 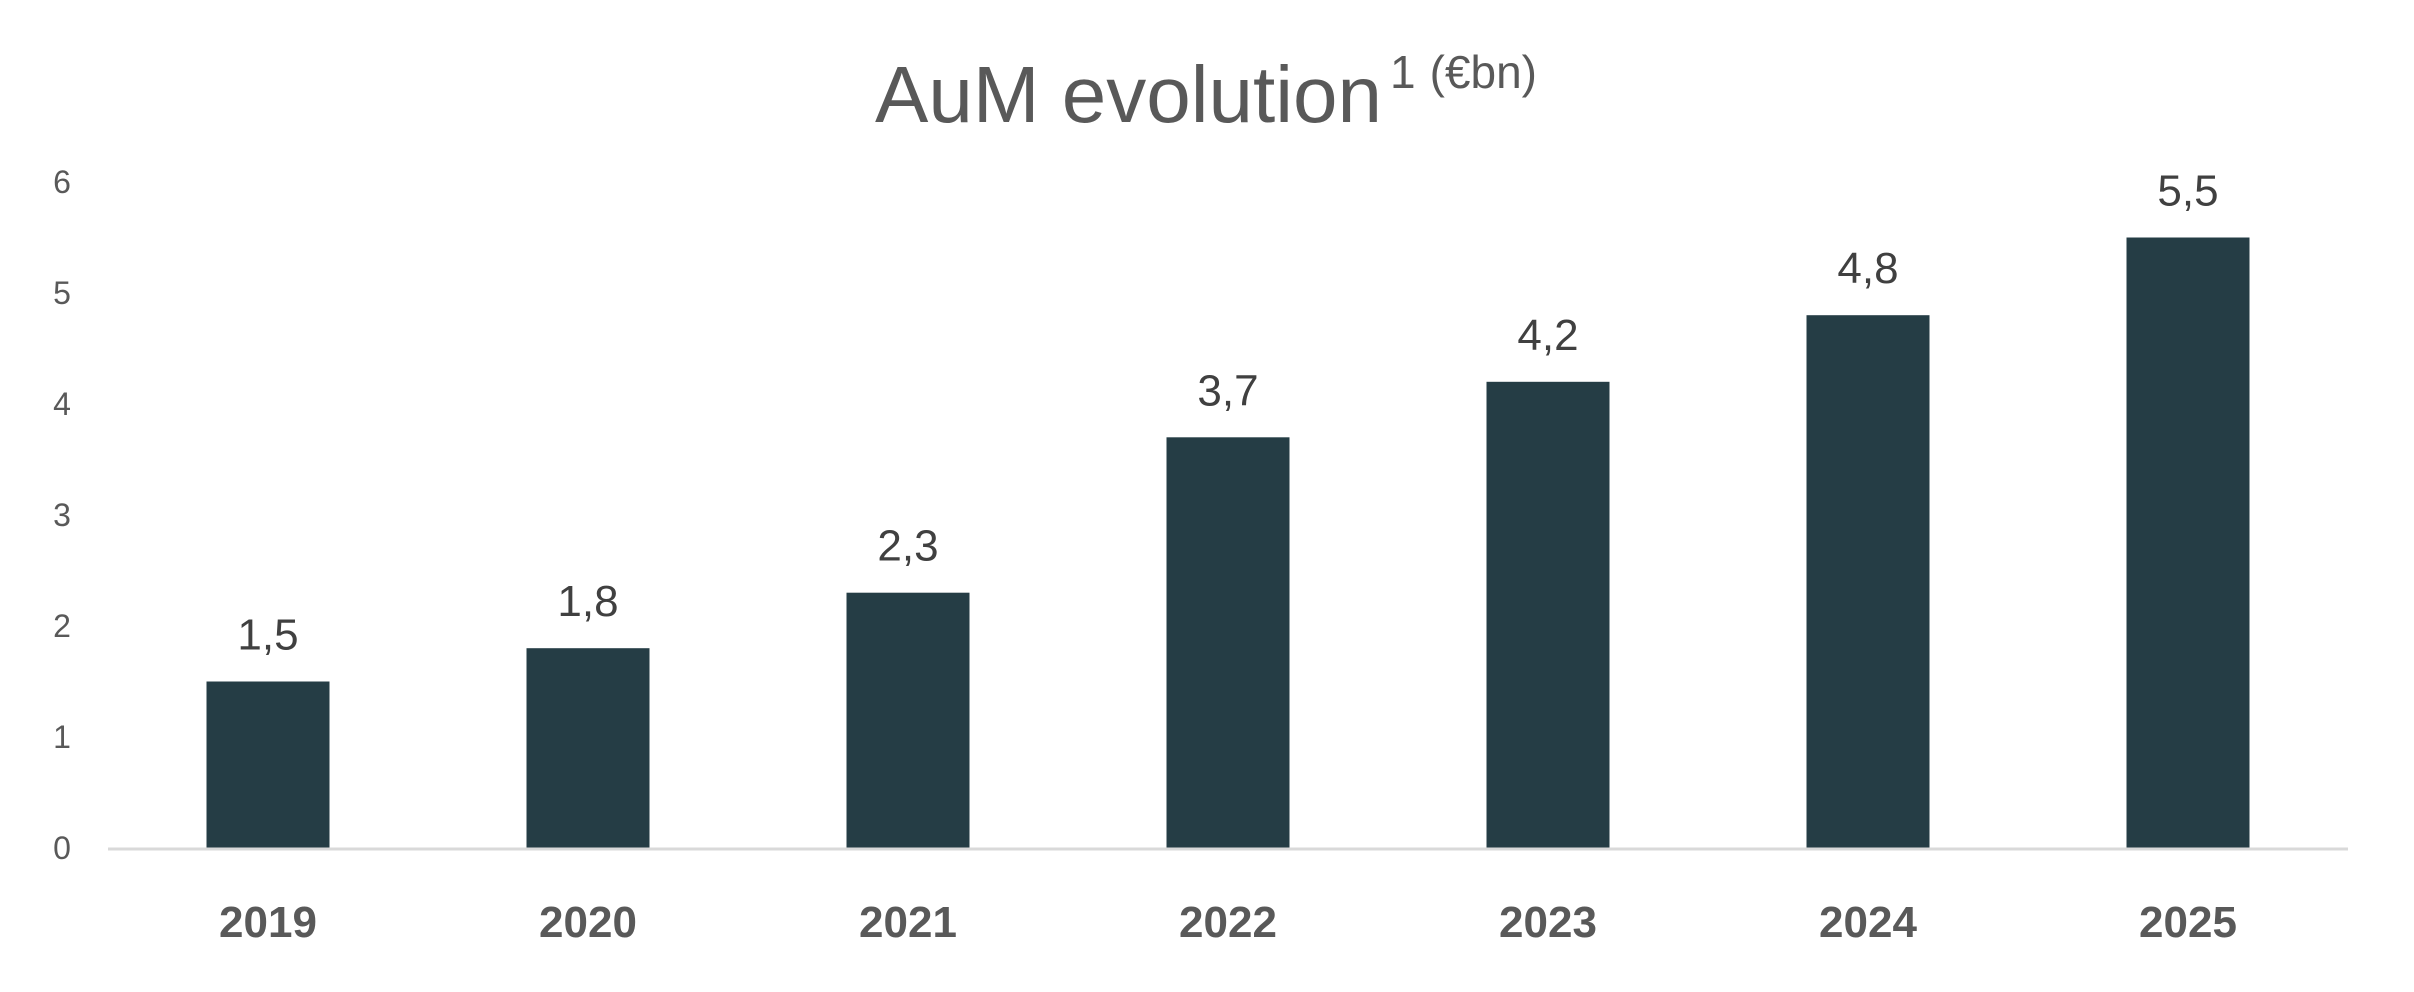 I want to click on bar-2025, so click(x=2188, y=542).